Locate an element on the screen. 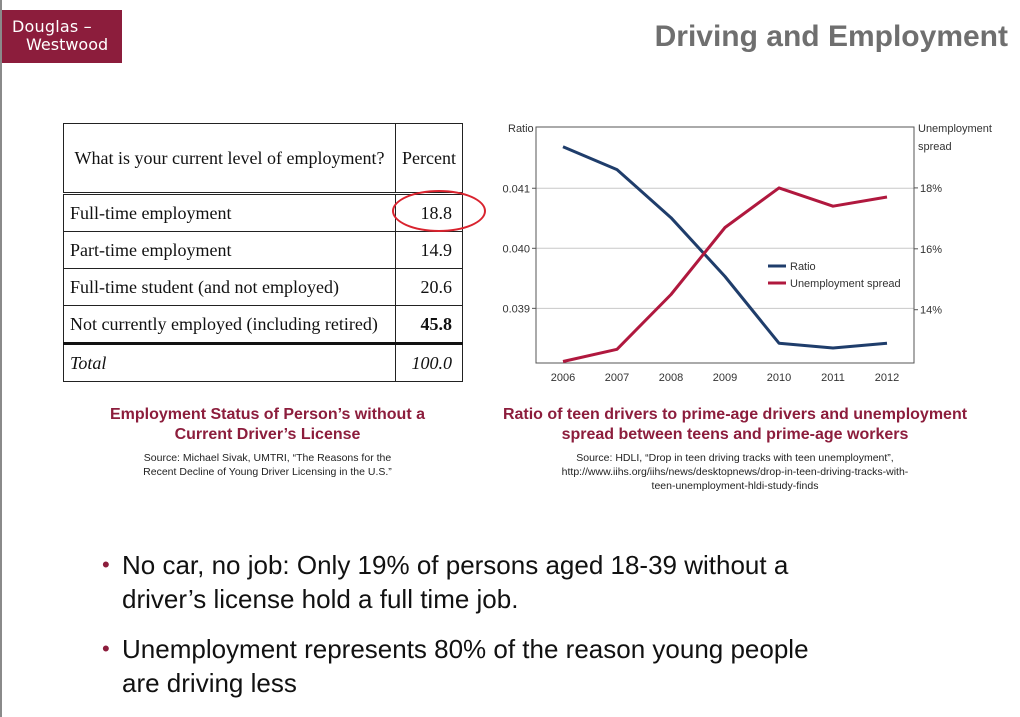 Image resolution: width=1020 pixels, height=717 pixels. left-edge-rule is located at coordinates (1, 358).